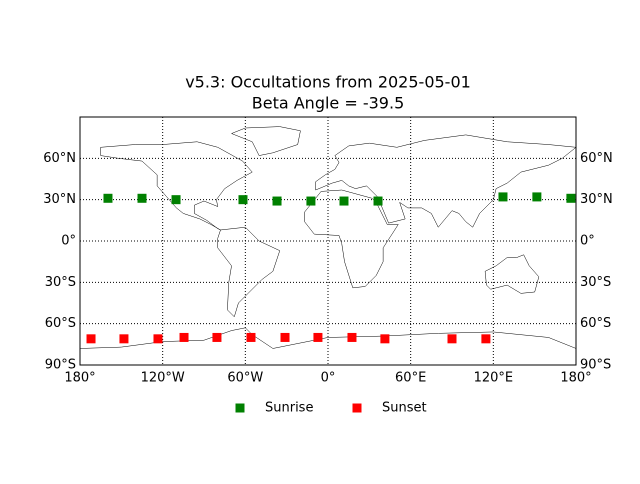  Describe the element at coordinates (596, 199) in the screenshot. I see `y-tick-label-right: 30°N` at that location.